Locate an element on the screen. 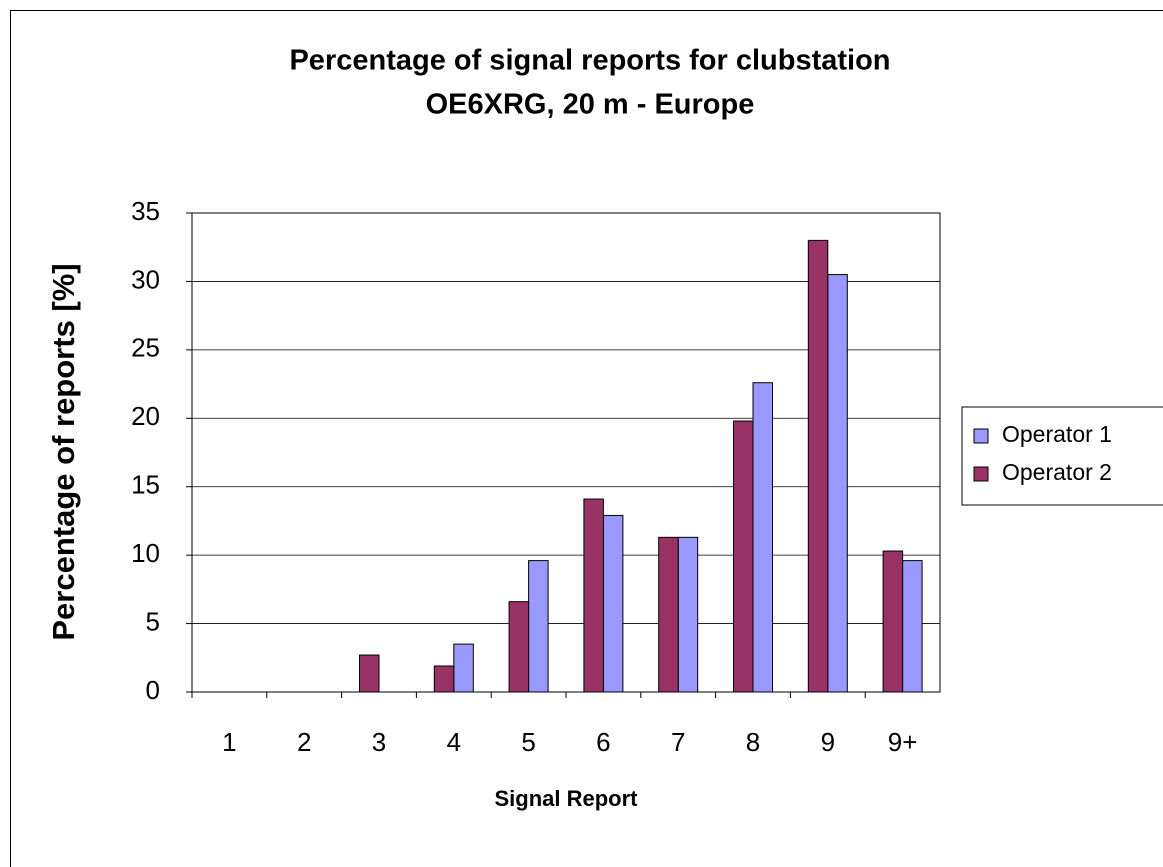 The image size is (1163, 867). x-tick-label: 5 is located at coordinates (528, 742).